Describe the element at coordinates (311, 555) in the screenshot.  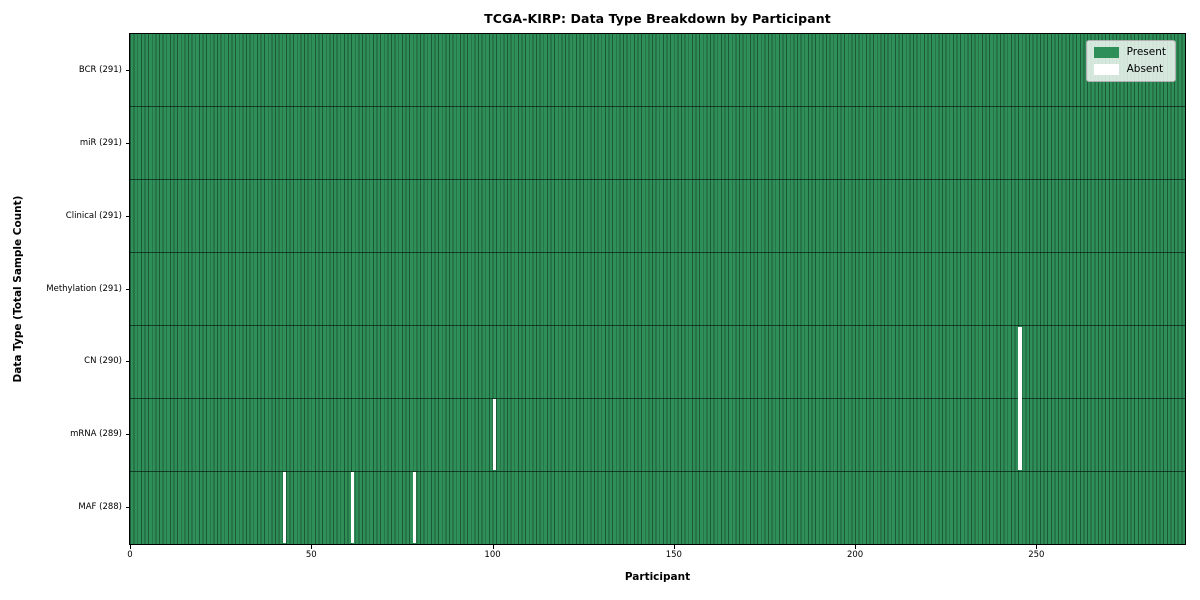
I see `x-tick-label: 50` at that location.